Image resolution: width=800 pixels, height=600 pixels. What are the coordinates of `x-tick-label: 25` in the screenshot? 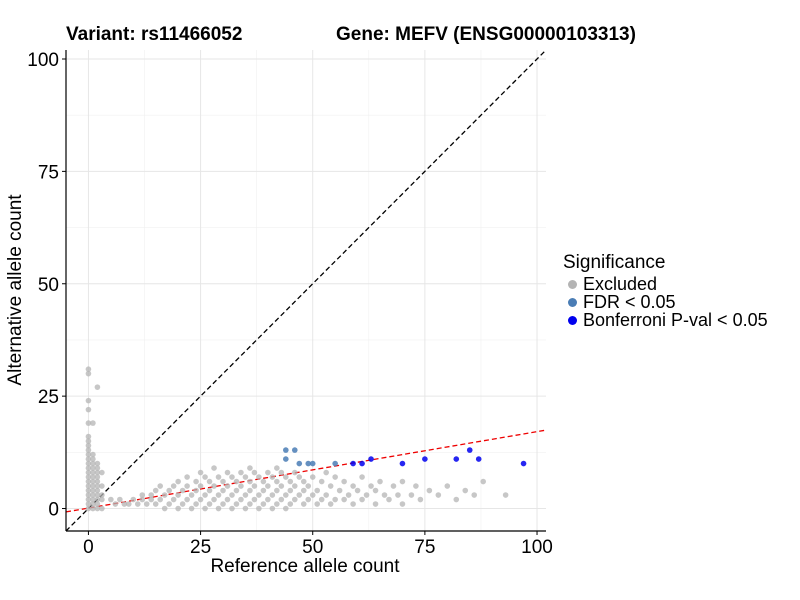 It's located at (200, 547).